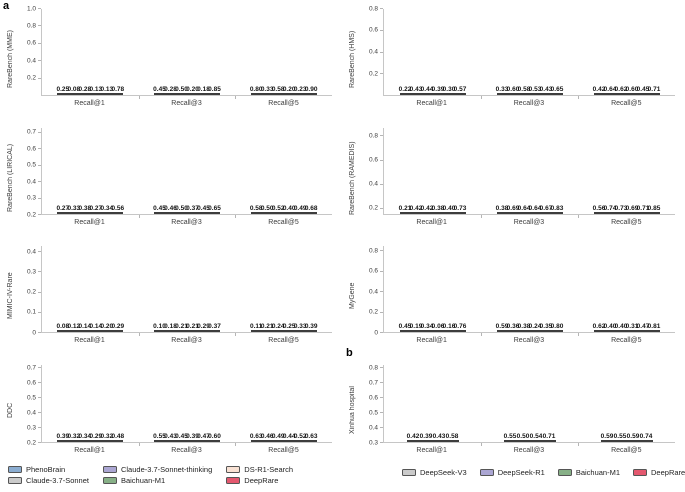 Image resolution: width=685 pixels, height=492 pixels. Describe the element at coordinates (654, 89) in the screenshot. I see `bar-value-label: 0.71` at that location.